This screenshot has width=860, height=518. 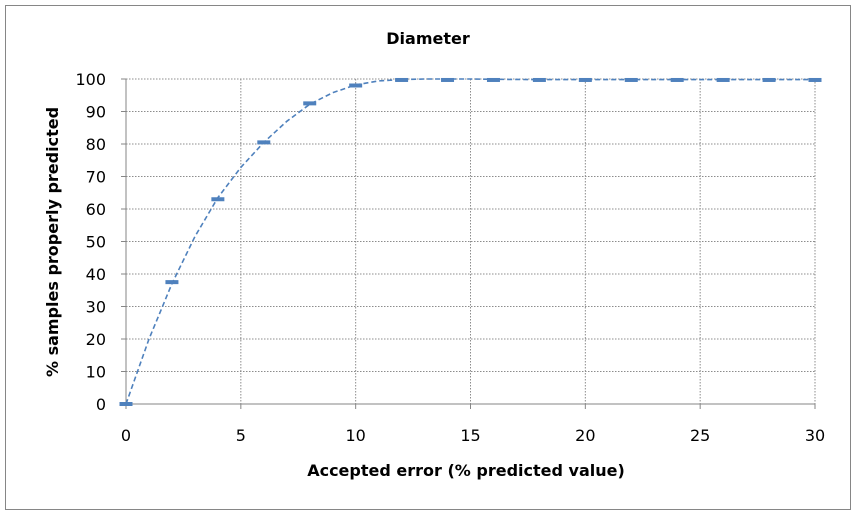 What do you see at coordinates (96, 144) in the screenshot?
I see `y-tick-label: 80` at bounding box center [96, 144].